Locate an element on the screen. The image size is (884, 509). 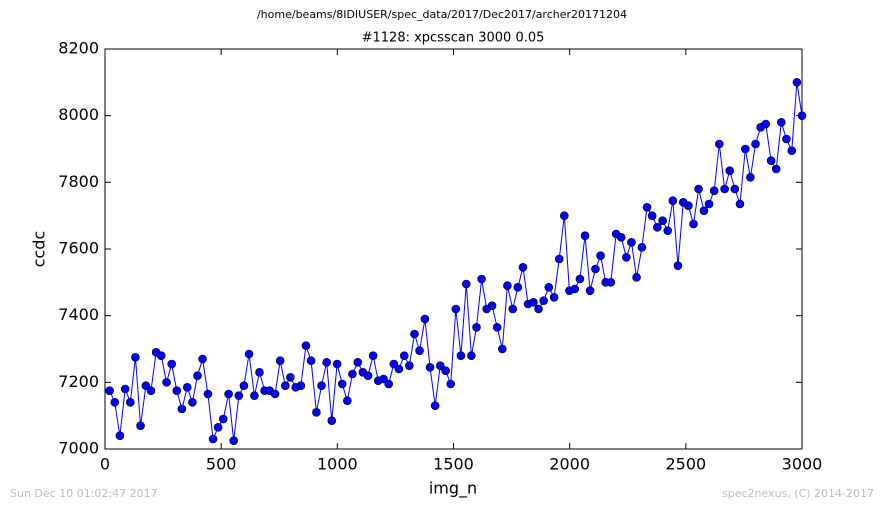
y-tick-label: 7400 is located at coordinates (78, 314).